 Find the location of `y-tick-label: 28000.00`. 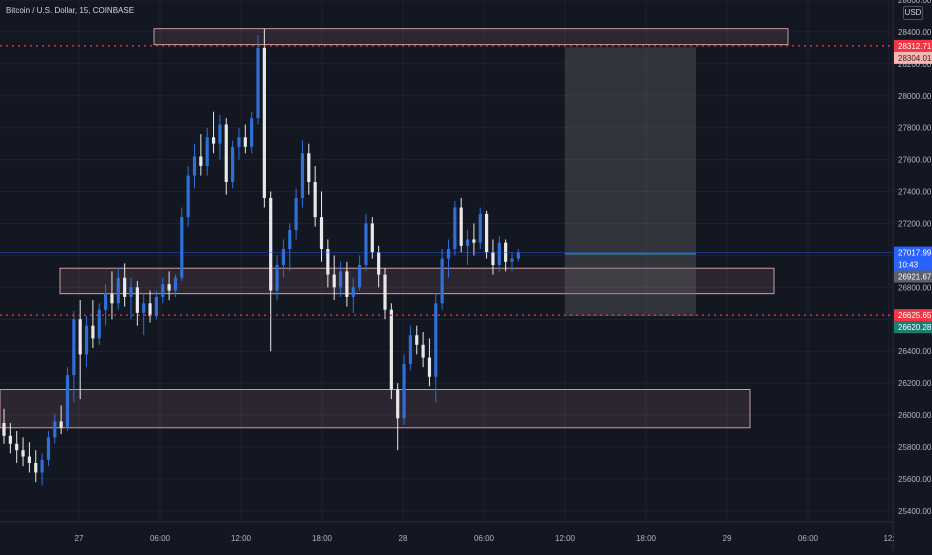

y-tick-label: 28000.00 is located at coordinates (915, 96).